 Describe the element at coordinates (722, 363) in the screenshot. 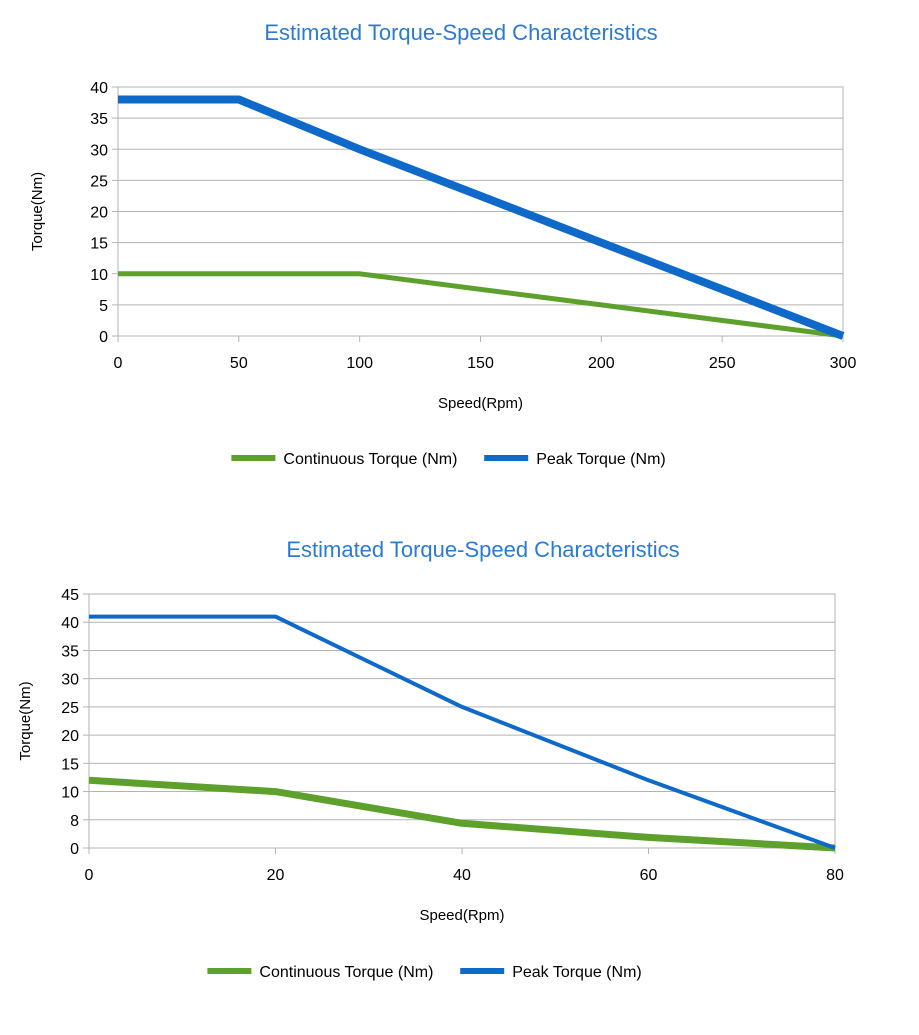

I see `x-tick-label: 250` at that location.